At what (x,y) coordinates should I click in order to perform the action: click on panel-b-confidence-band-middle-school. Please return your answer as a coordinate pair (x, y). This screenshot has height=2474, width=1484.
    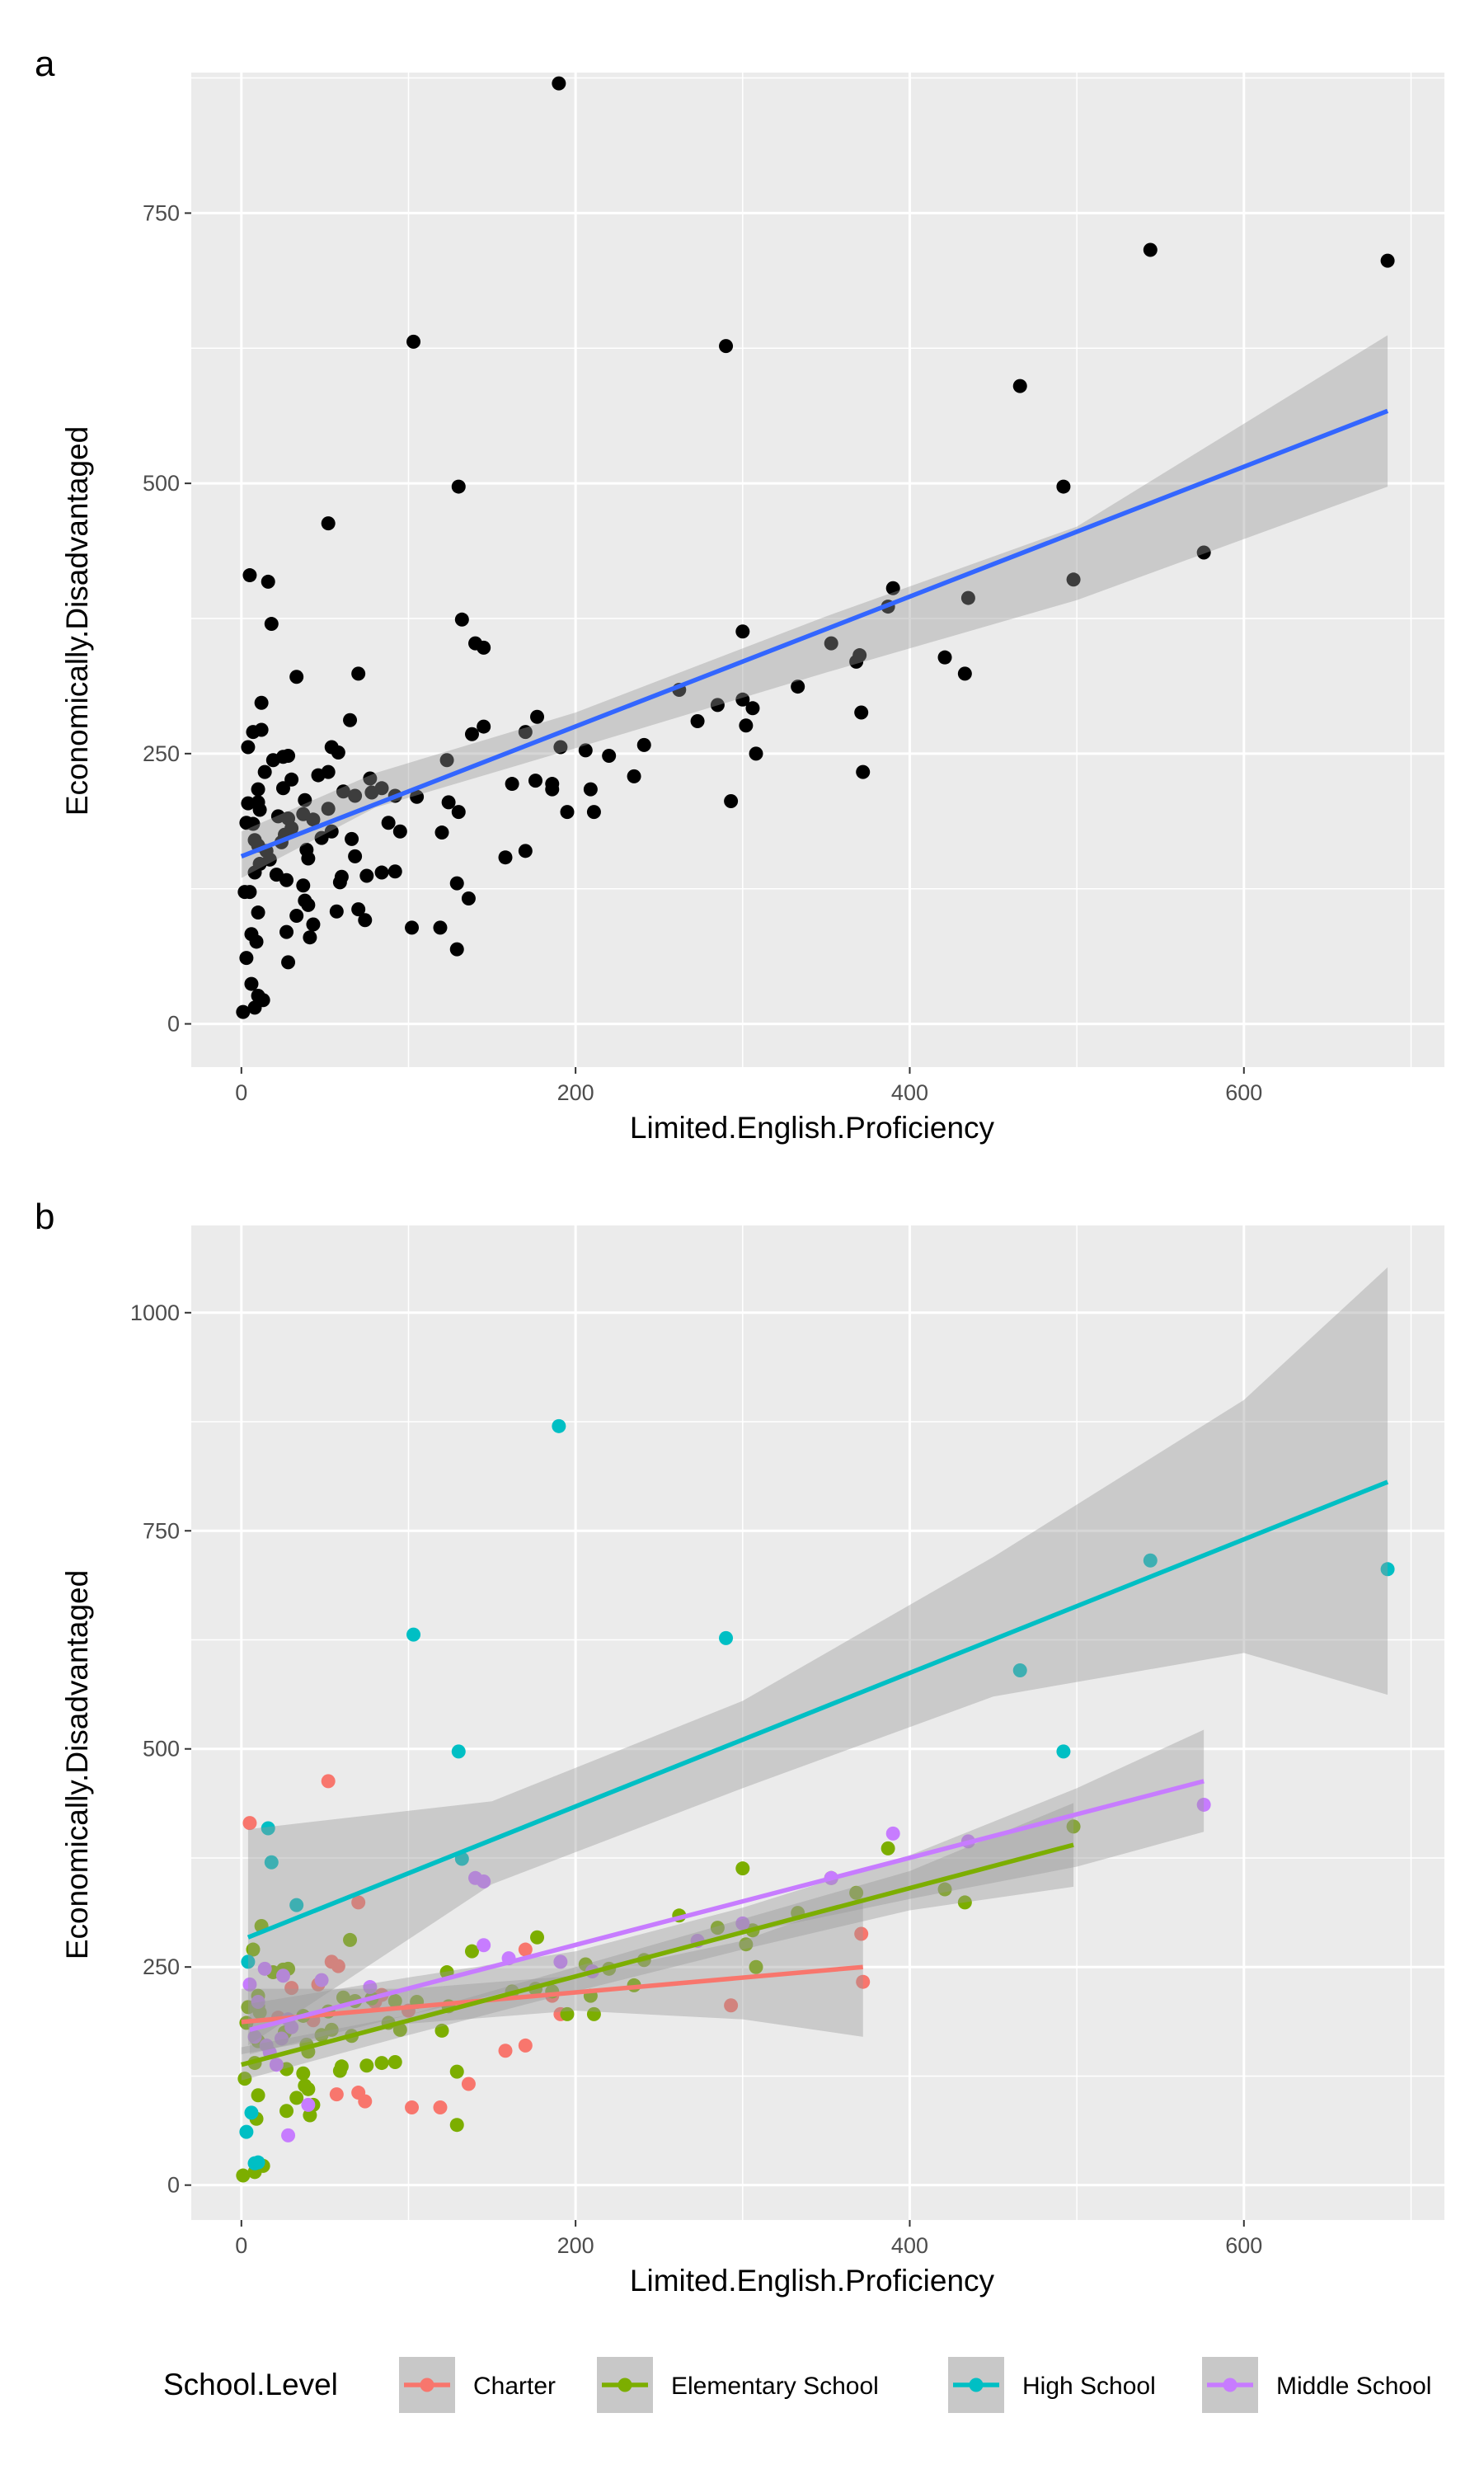
    Looking at the image, I should click on (727, 1891).